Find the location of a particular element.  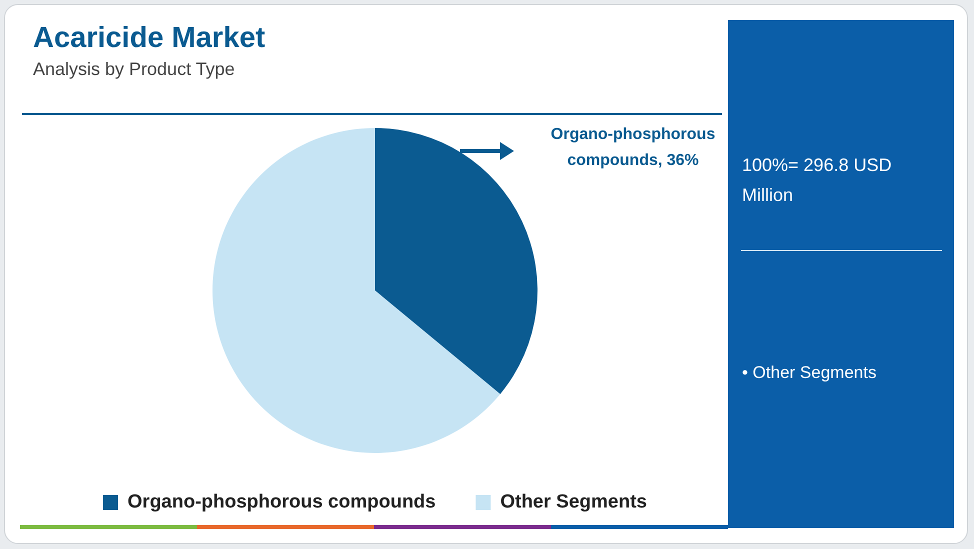

text: Organo-phosphorous compounds, 36% is located at coordinates (633, 148).